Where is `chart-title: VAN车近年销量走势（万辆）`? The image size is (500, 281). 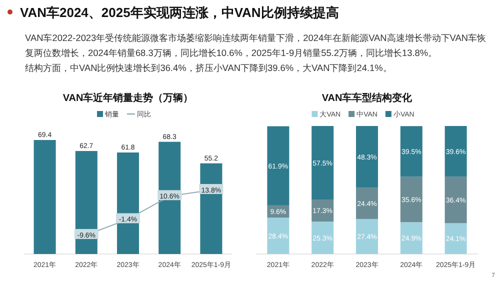
chart-title: VAN车近年销量走势（万辆） is located at coordinates (128, 98).